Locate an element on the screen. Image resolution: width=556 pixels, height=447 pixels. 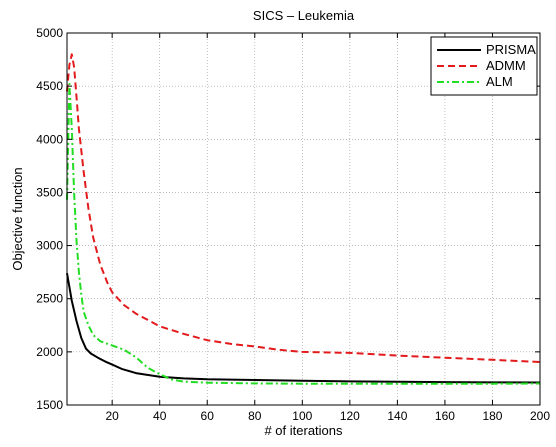
x-axis-title: # of iterations is located at coordinates (303, 430).